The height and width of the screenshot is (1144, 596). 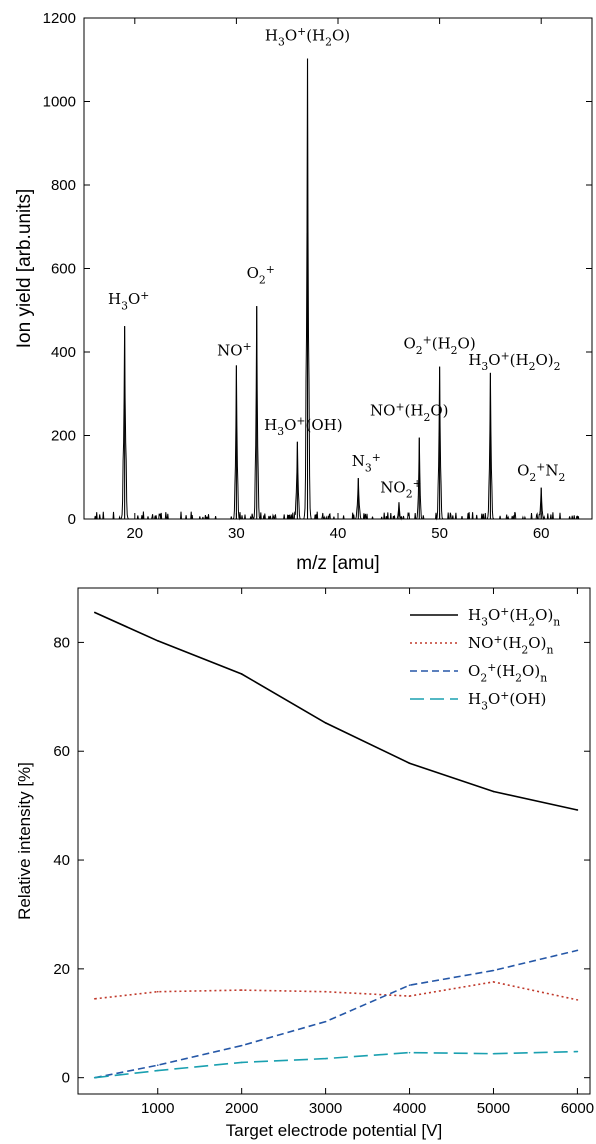 What do you see at coordinates (541, 472) in the screenshot?
I see `peak-label-10: O2+N2` at bounding box center [541, 472].